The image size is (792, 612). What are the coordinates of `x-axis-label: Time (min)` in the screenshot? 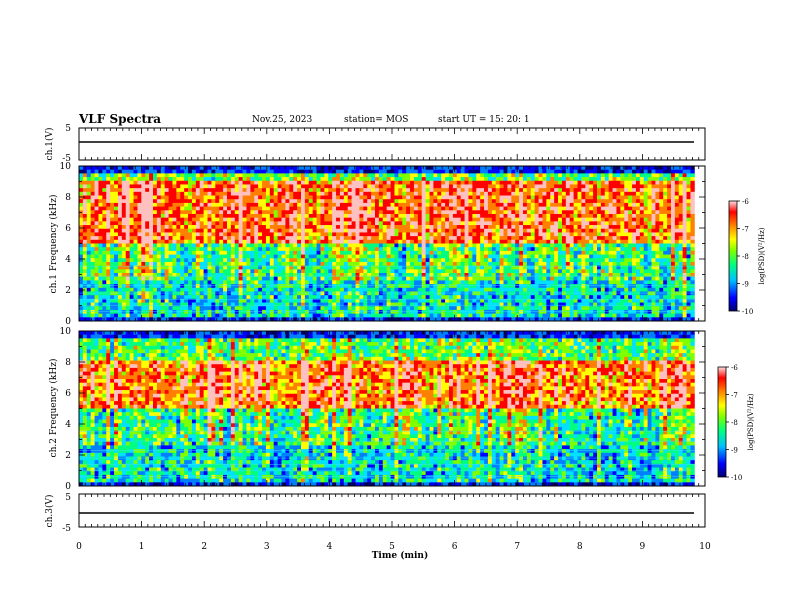 It's located at (400, 555).